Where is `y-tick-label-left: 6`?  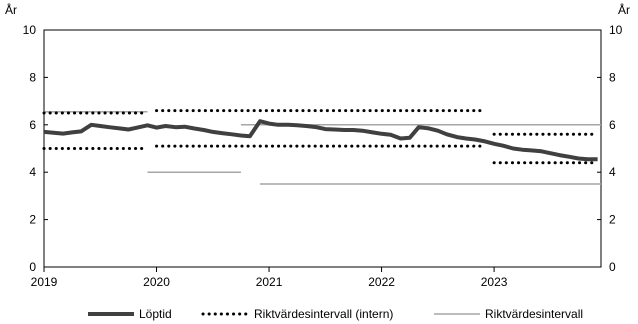
y-tick-label-left: 6 is located at coordinates (32, 125).